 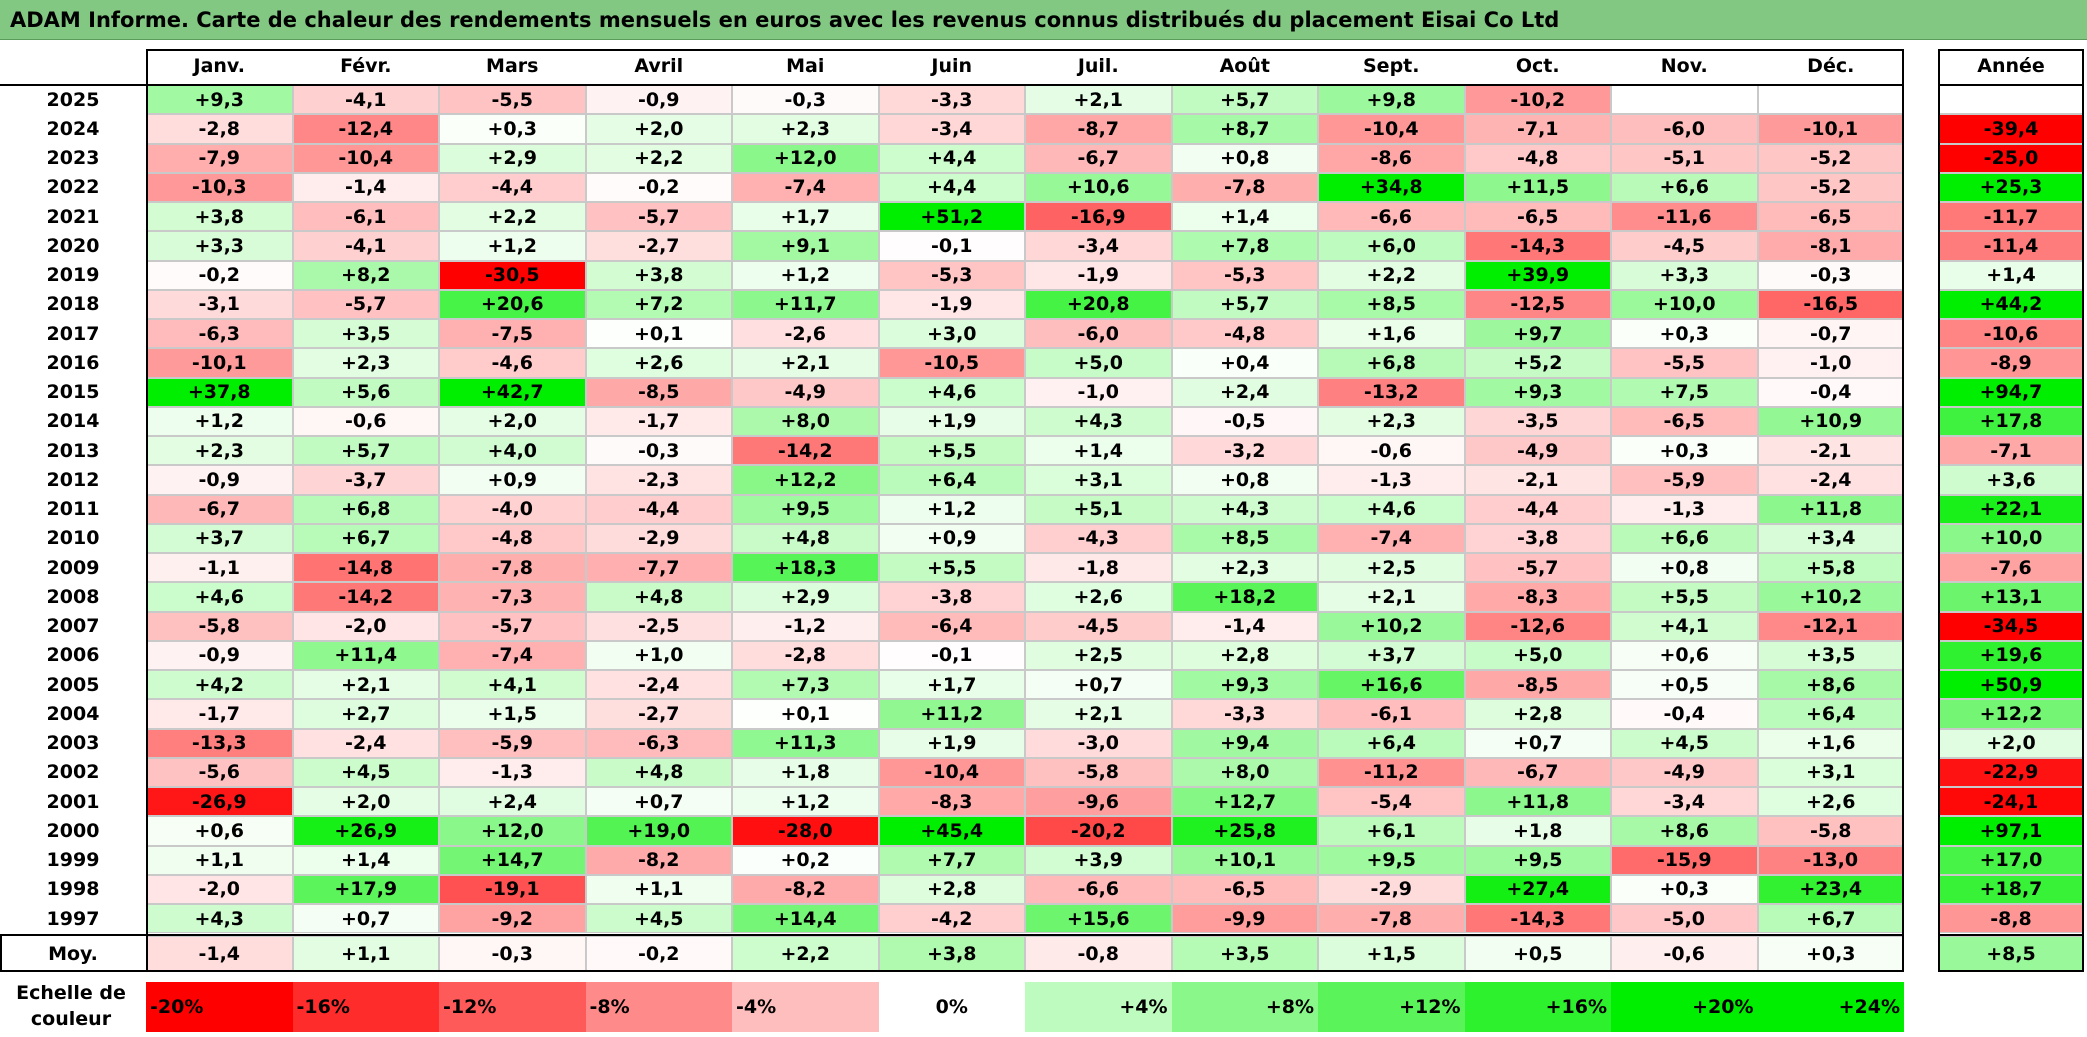 I want to click on heat-cell: -3,1, so click(x=219, y=304).